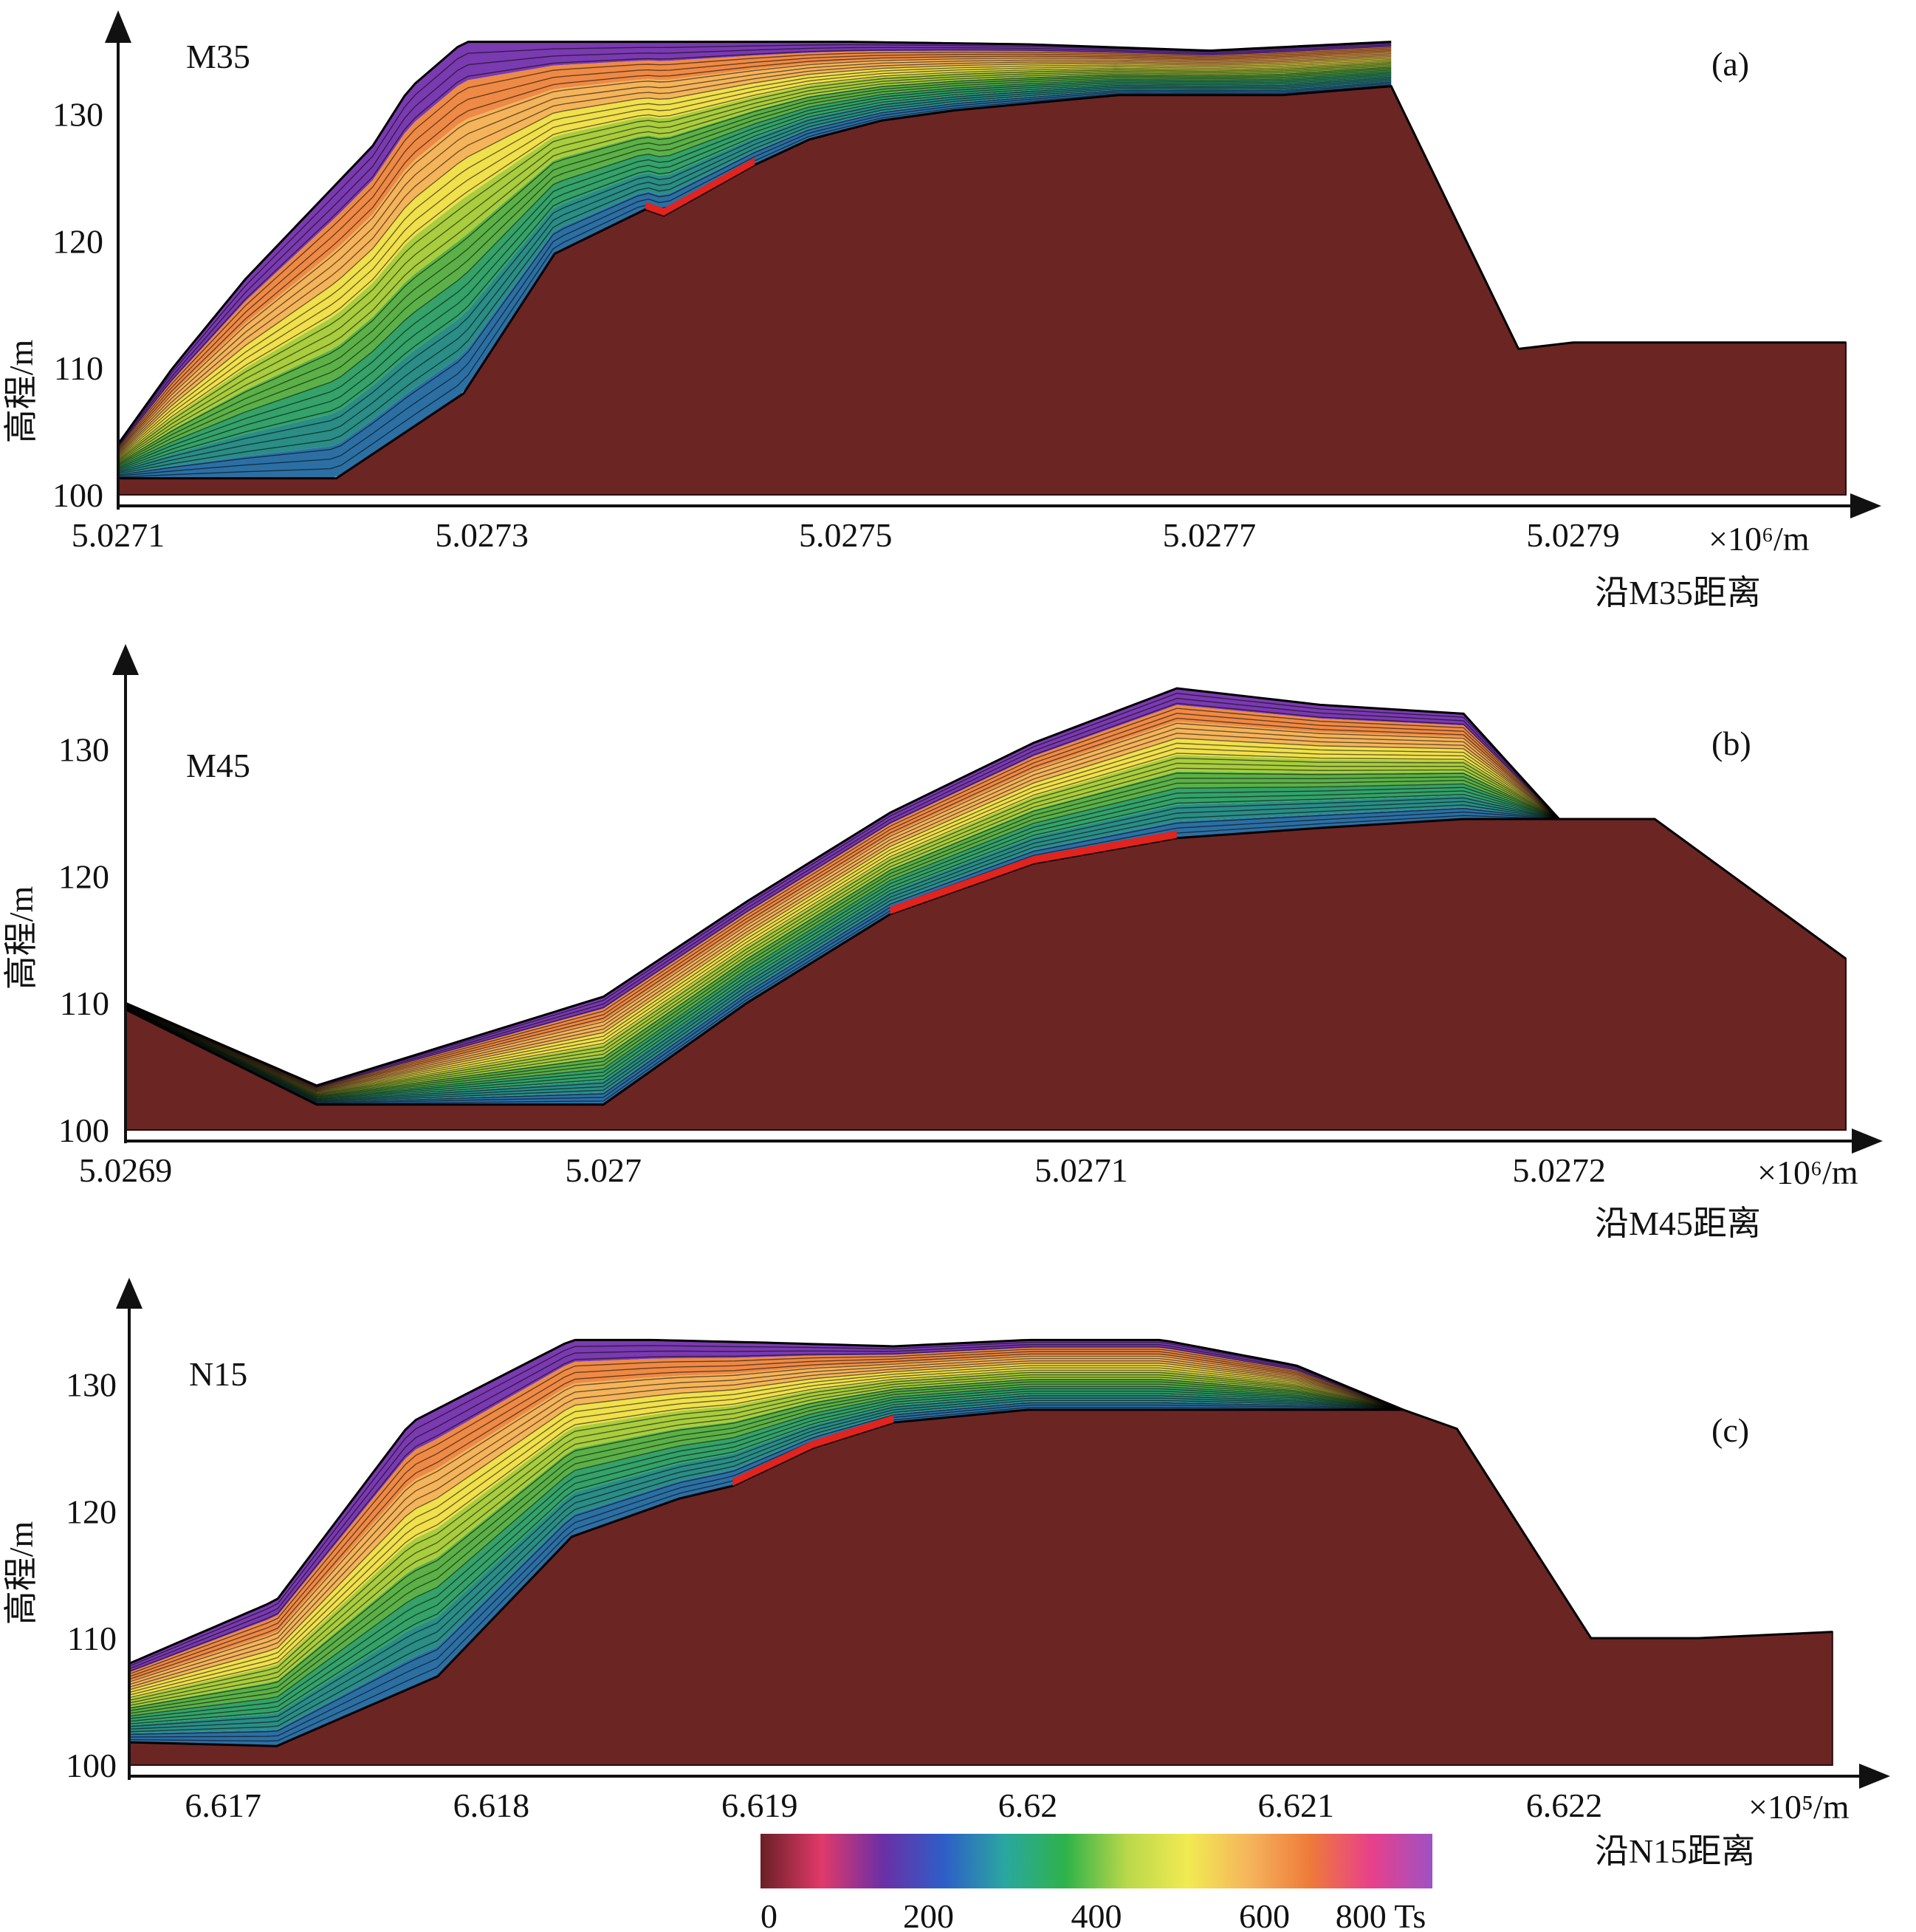  What do you see at coordinates (91, 1385) in the screenshot?
I see `y-tick-label-c-3: 130` at bounding box center [91, 1385].